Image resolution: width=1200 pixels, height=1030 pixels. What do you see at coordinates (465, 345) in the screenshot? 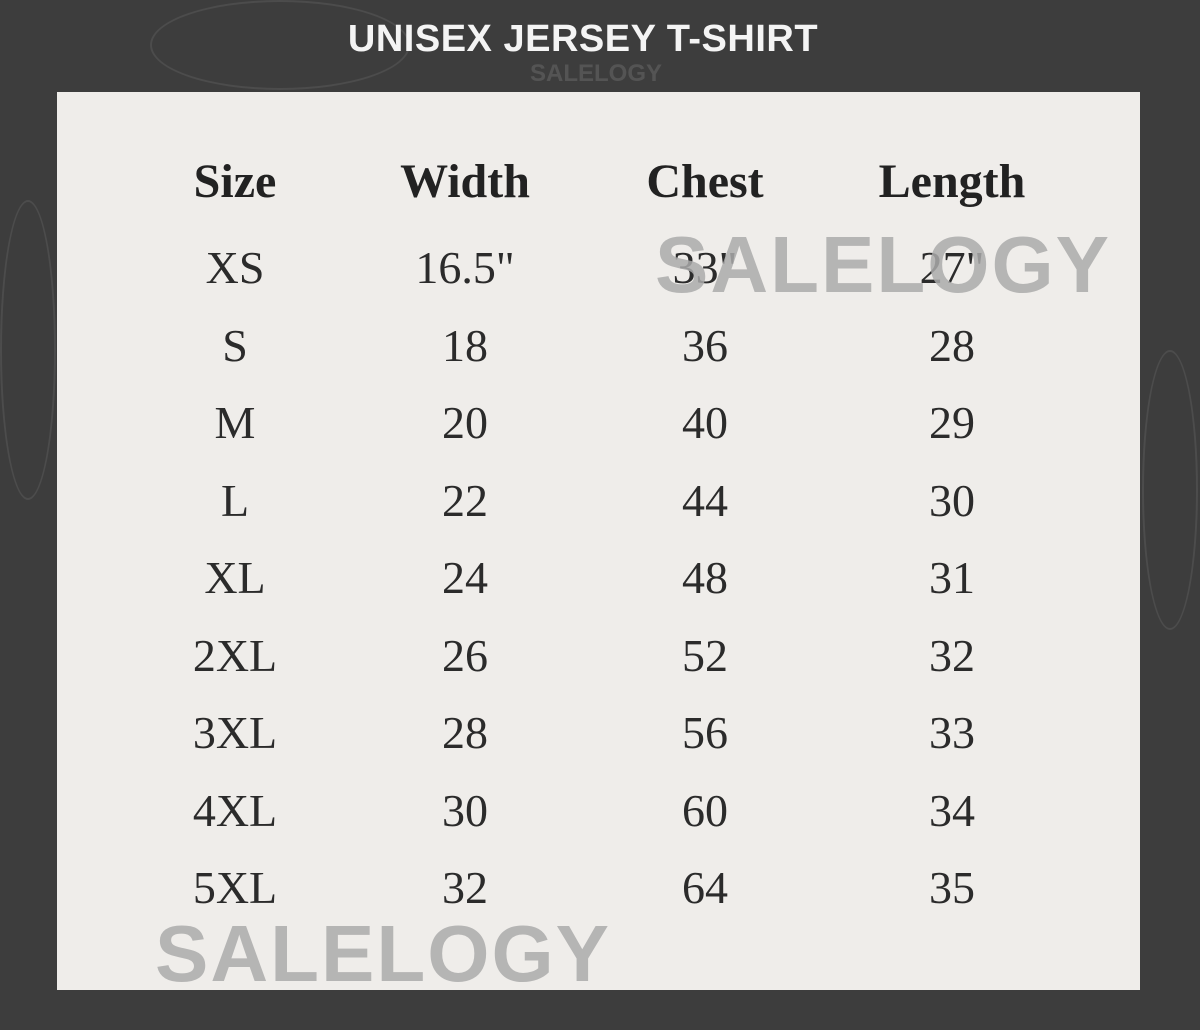
I see `cell-width: 18` at bounding box center [465, 345].